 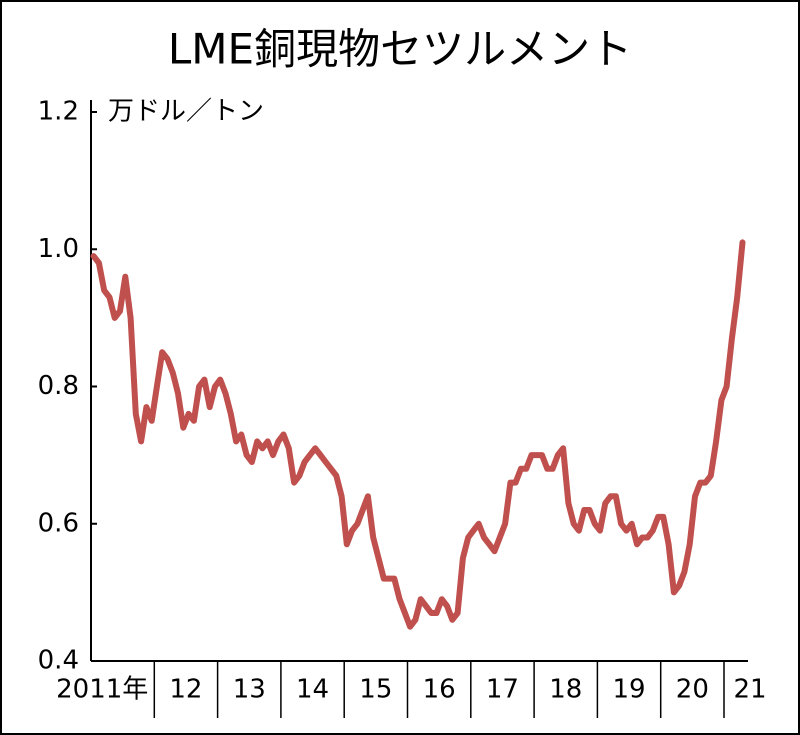 I want to click on y-tick-label: 0.6, so click(x=58, y=523).